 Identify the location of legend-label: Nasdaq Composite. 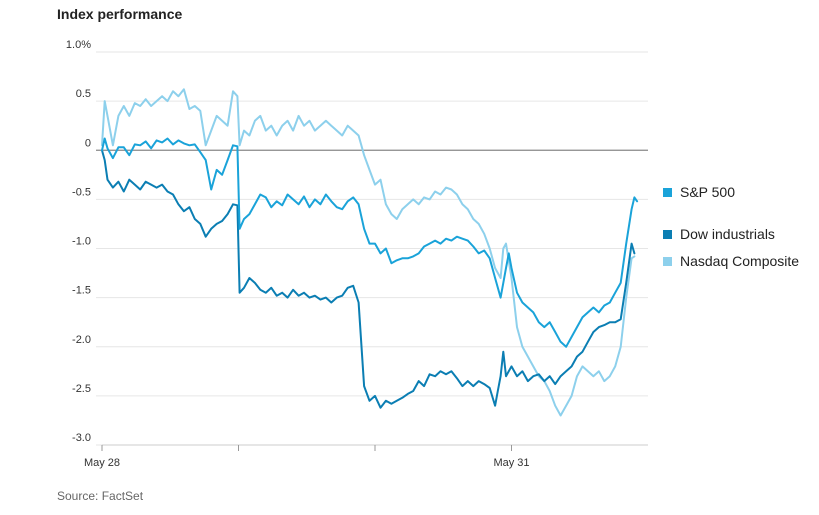
(739, 261).